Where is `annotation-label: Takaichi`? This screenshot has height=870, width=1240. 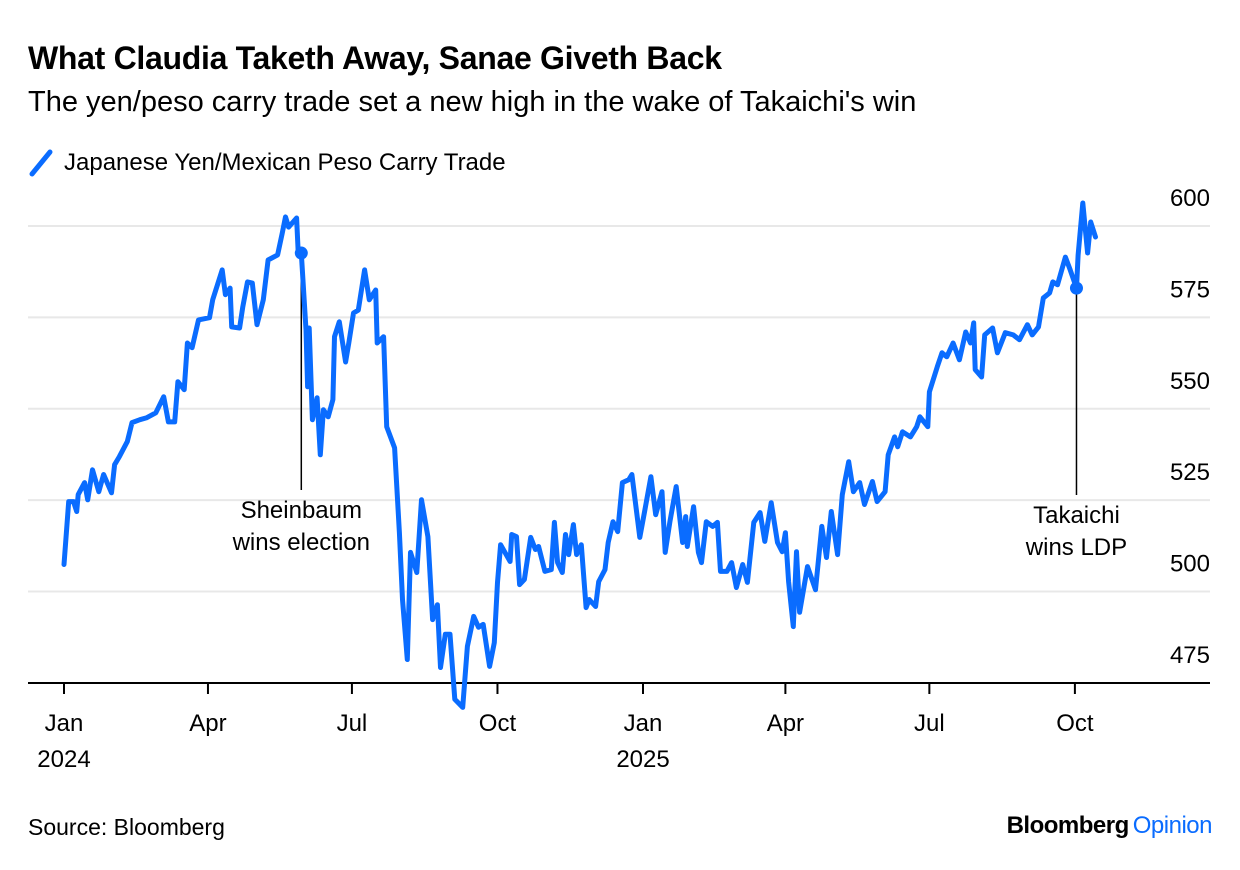
annotation-label: Takaichi is located at coordinates (1076, 515).